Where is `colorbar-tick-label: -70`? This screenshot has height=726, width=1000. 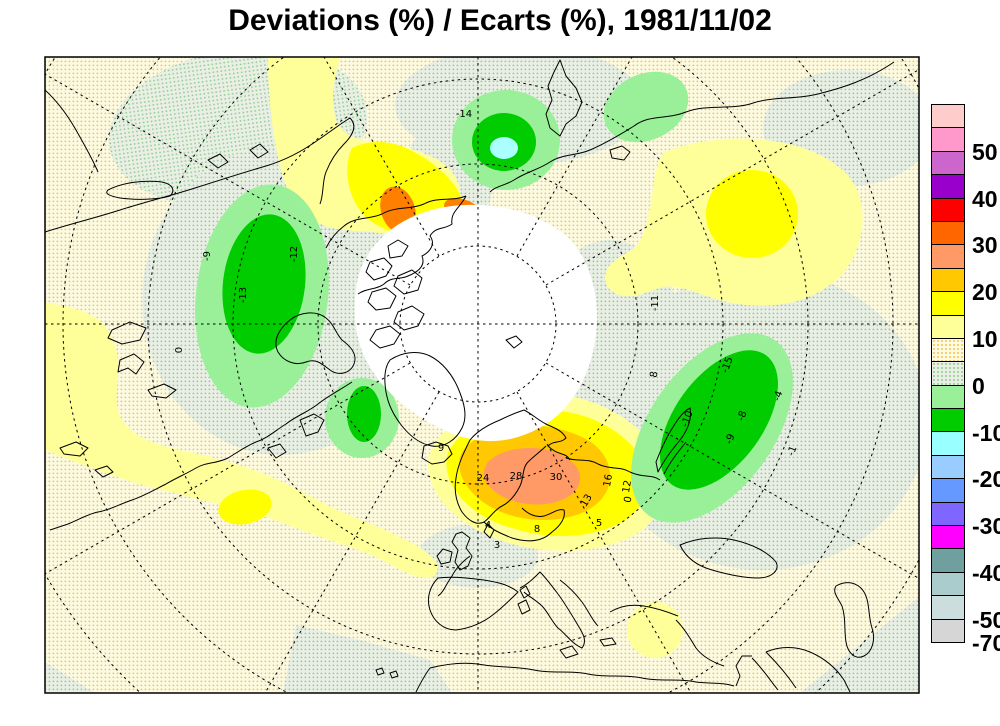 colorbar-tick-label: -70 is located at coordinates (986, 643).